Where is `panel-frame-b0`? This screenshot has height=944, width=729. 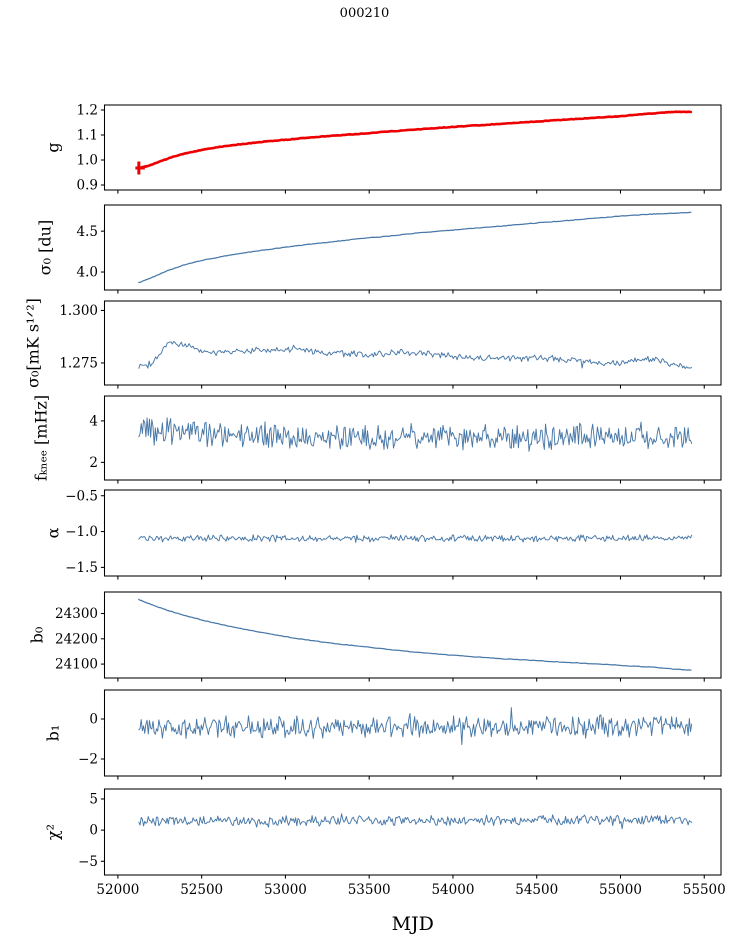 panel-frame-b0 is located at coordinates (412, 635).